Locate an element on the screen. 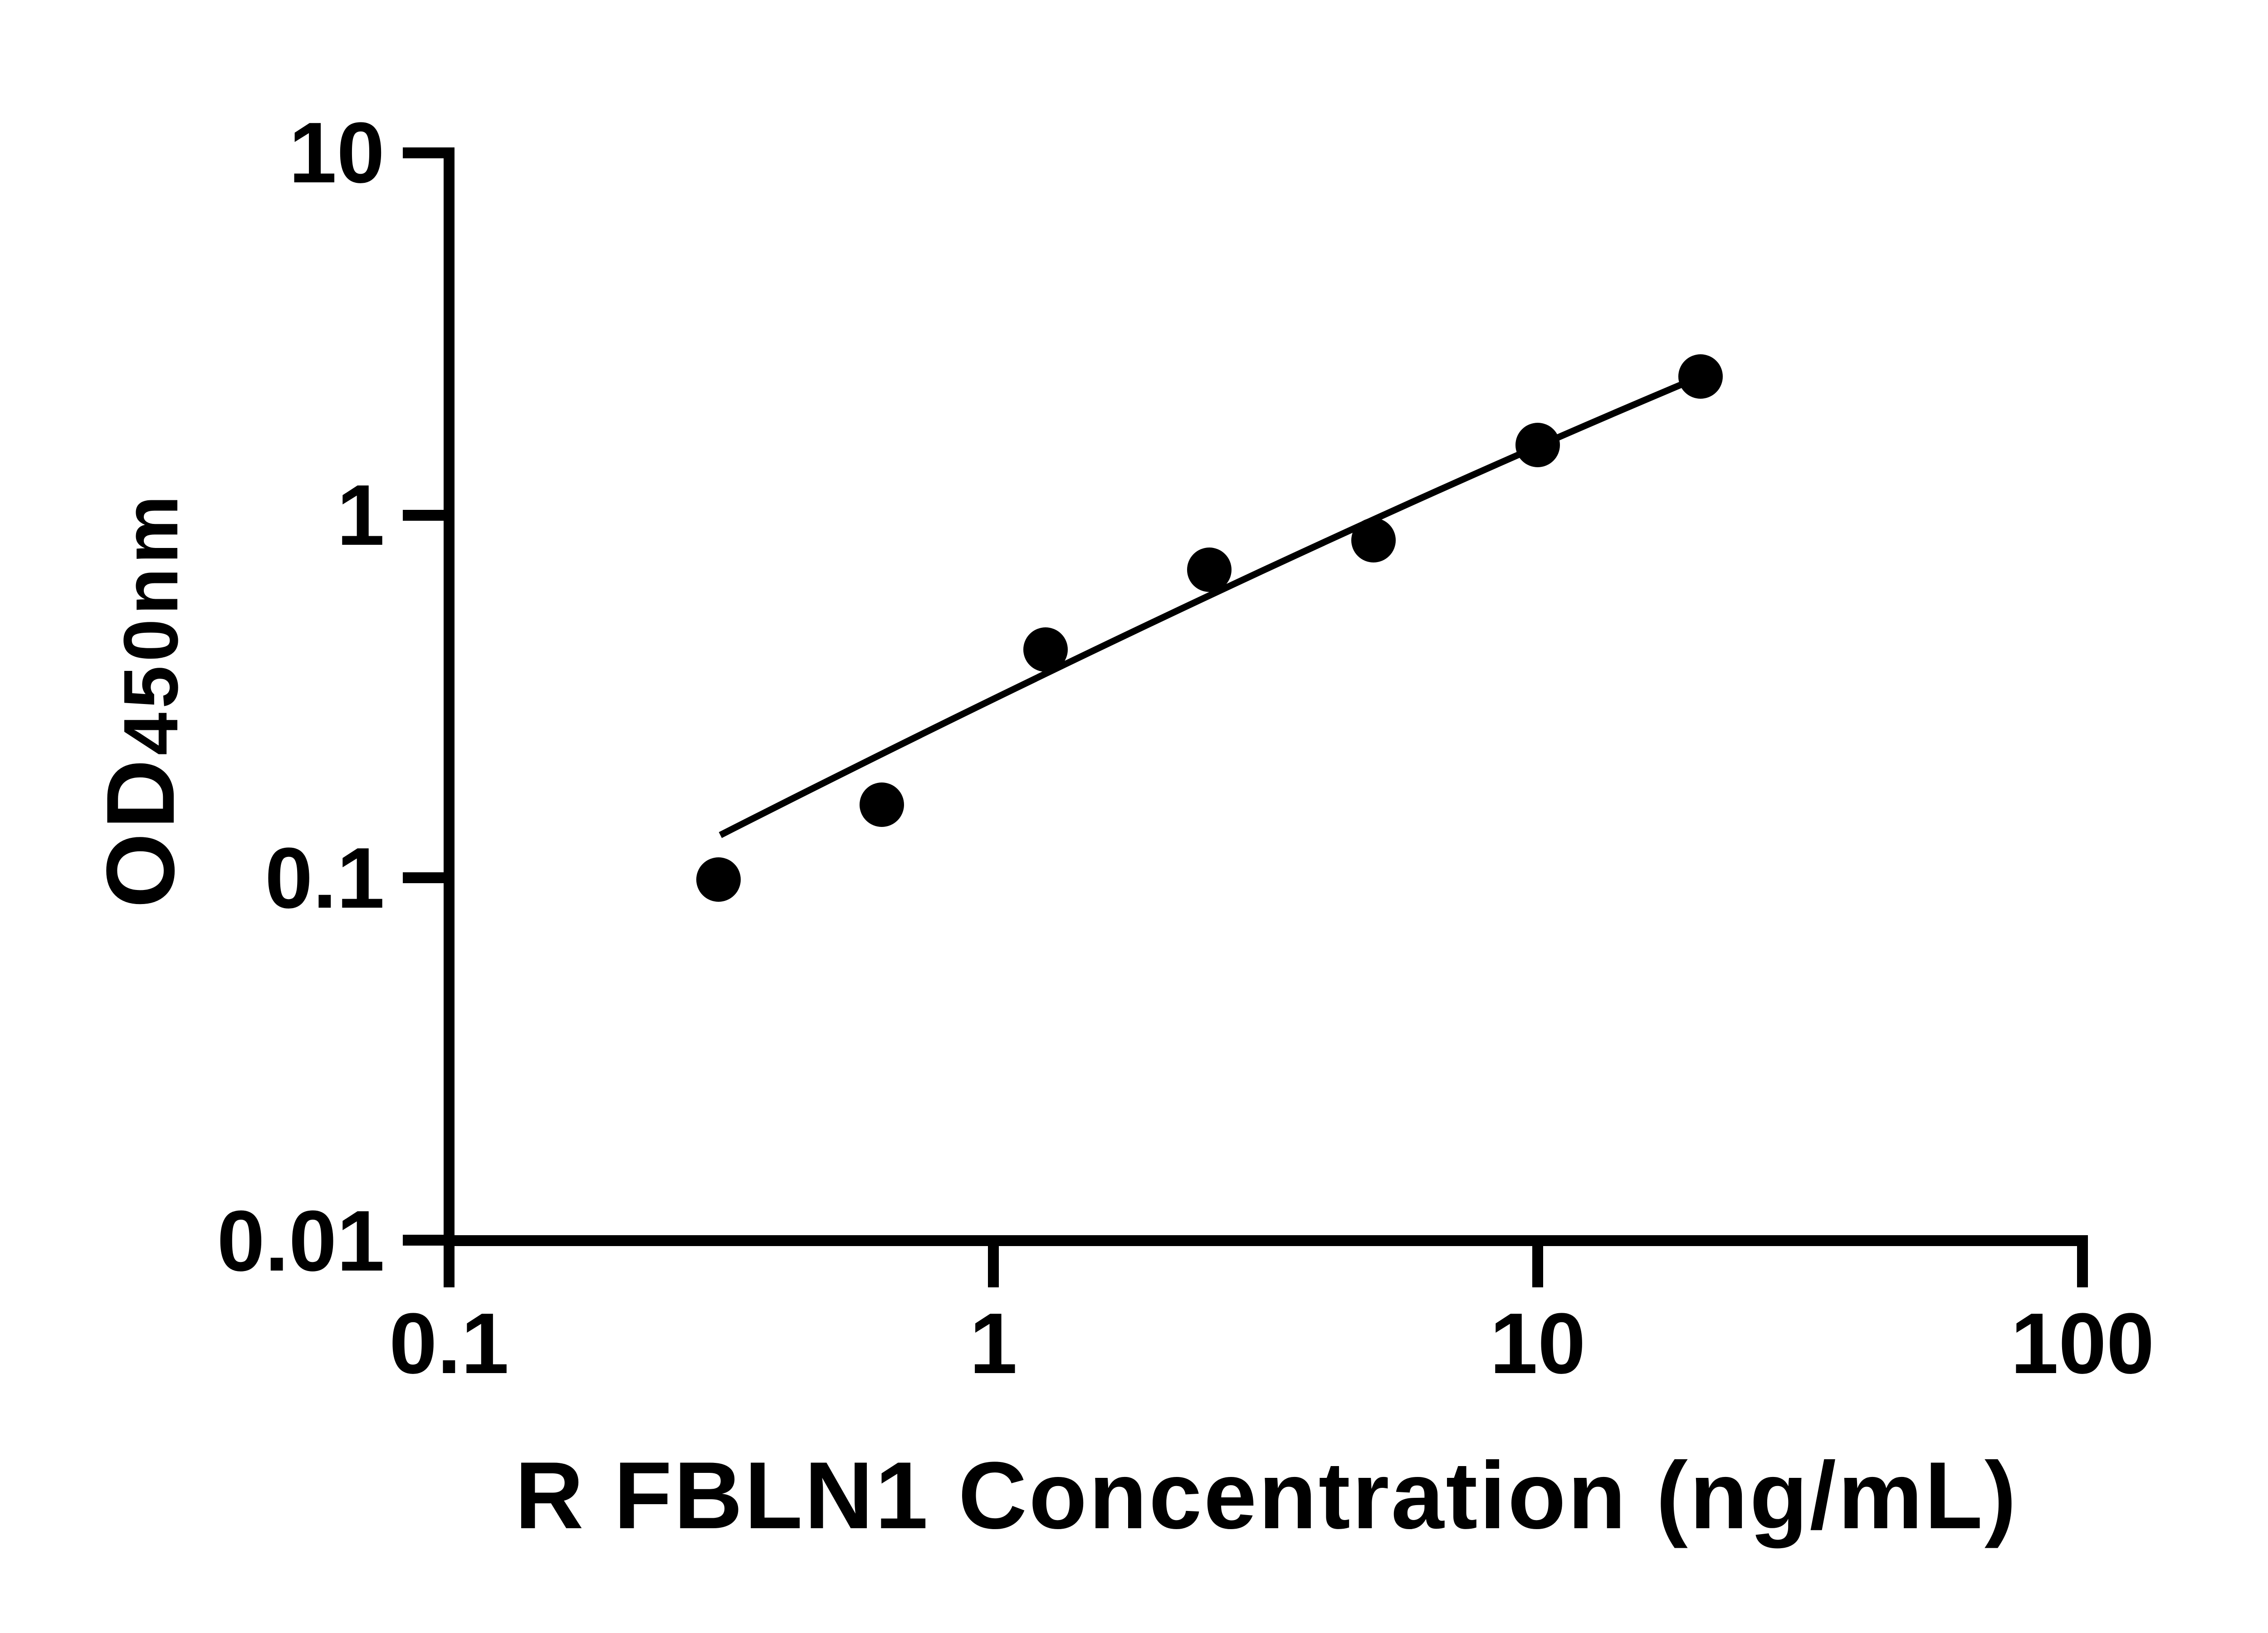  svg-text: 0.01 is located at coordinates (301, 1241).